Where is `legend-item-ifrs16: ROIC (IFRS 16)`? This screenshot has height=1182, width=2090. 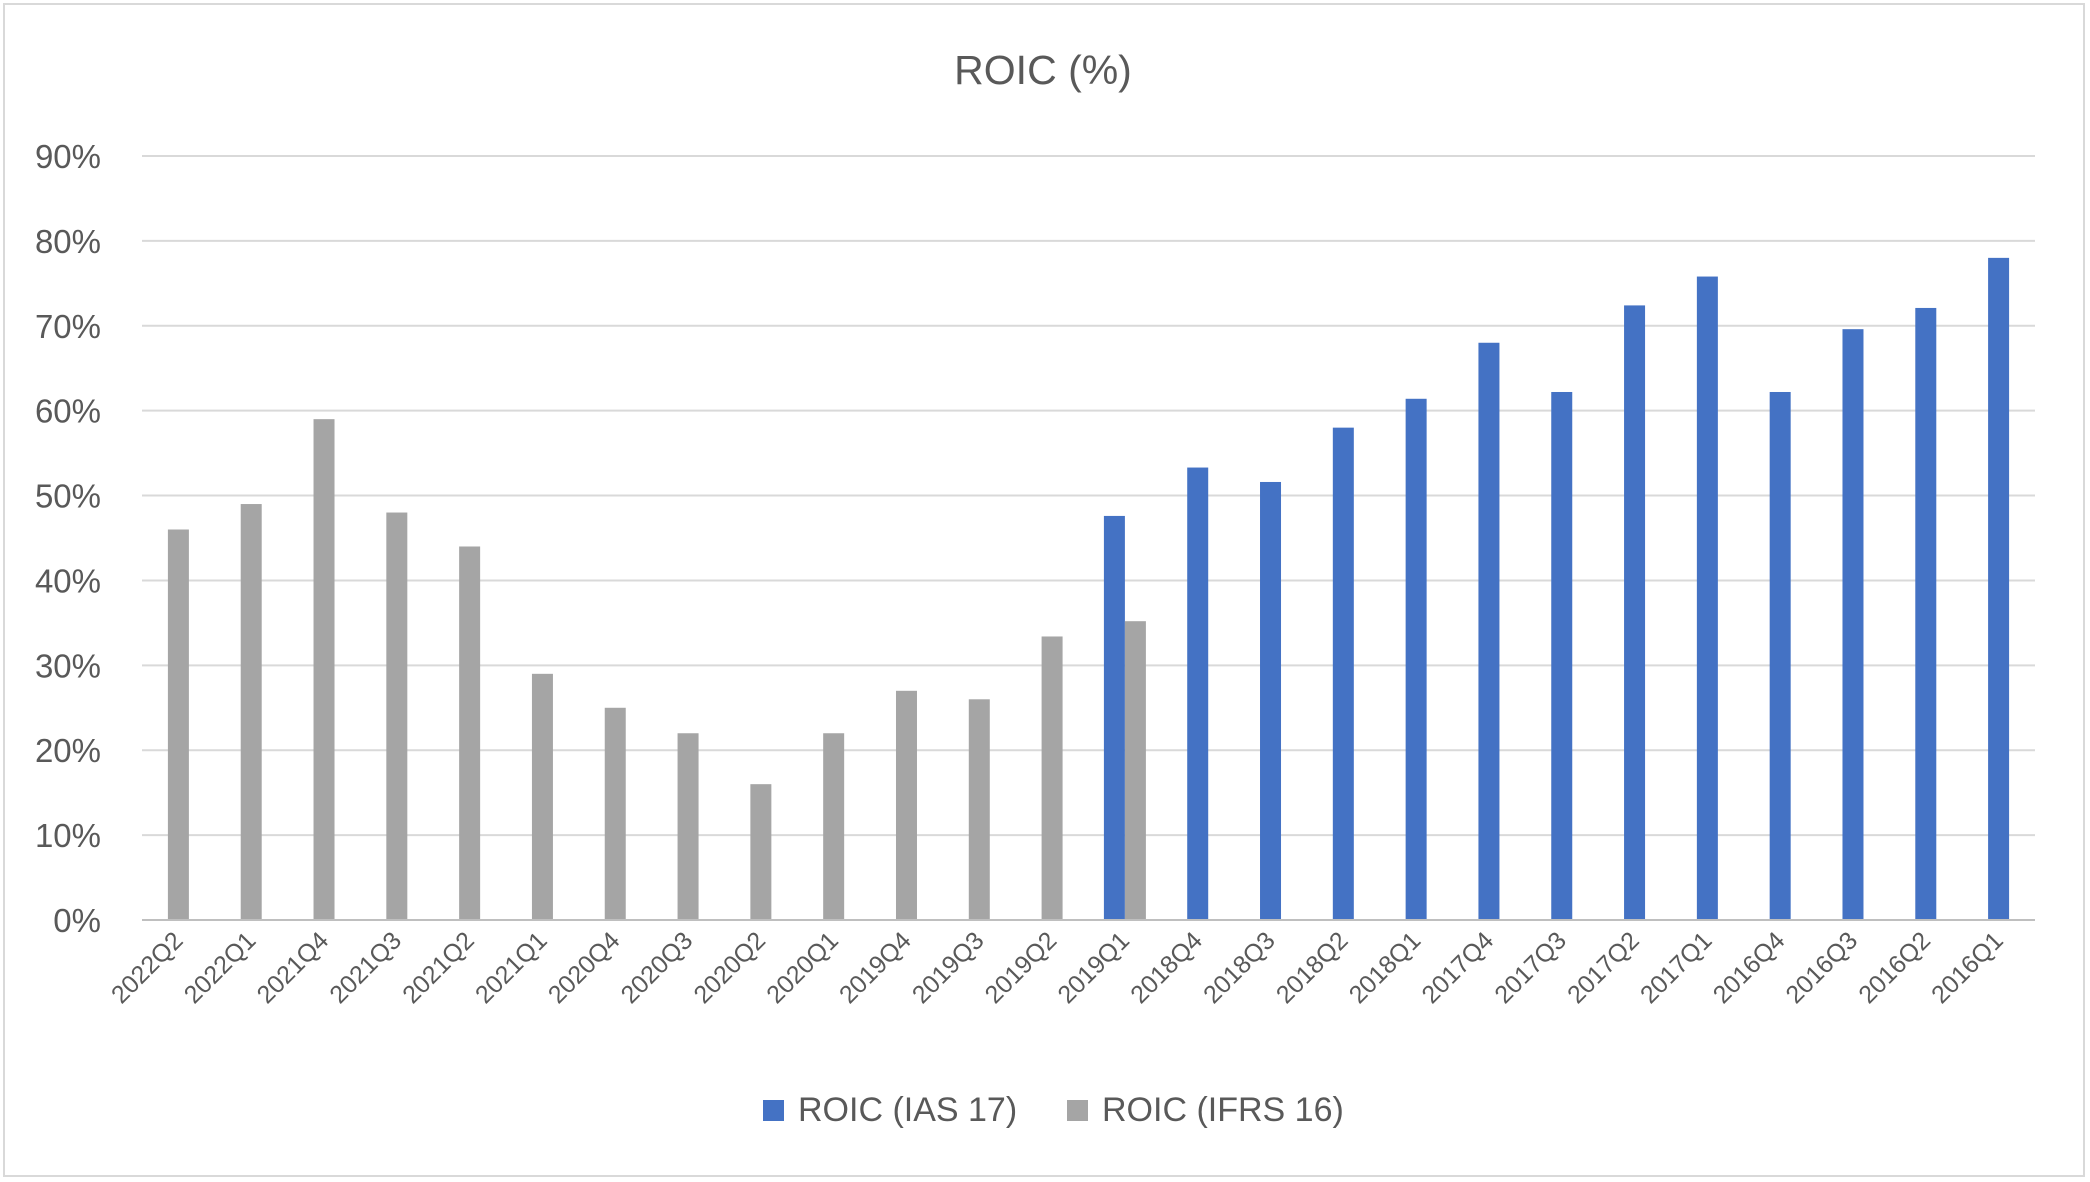 legend-item-ifrs16: ROIC (IFRS 16) is located at coordinates (1205, 1110).